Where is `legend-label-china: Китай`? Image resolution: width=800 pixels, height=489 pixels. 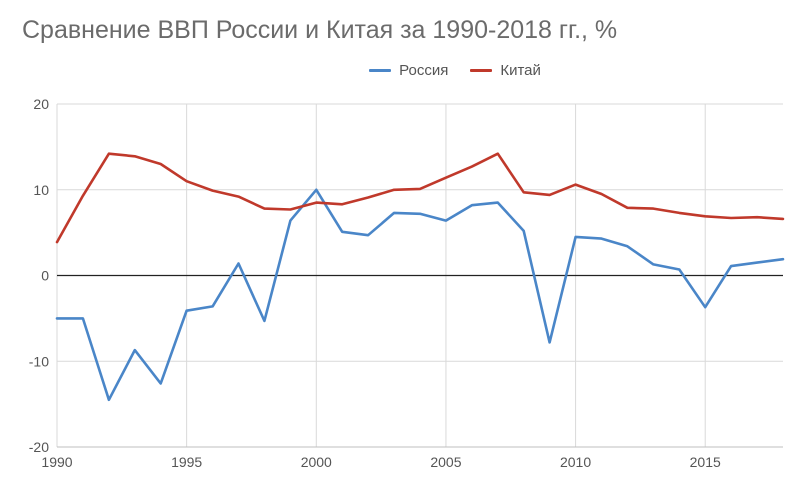
legend-label-china: Китай is located at coordinates (520, 70).